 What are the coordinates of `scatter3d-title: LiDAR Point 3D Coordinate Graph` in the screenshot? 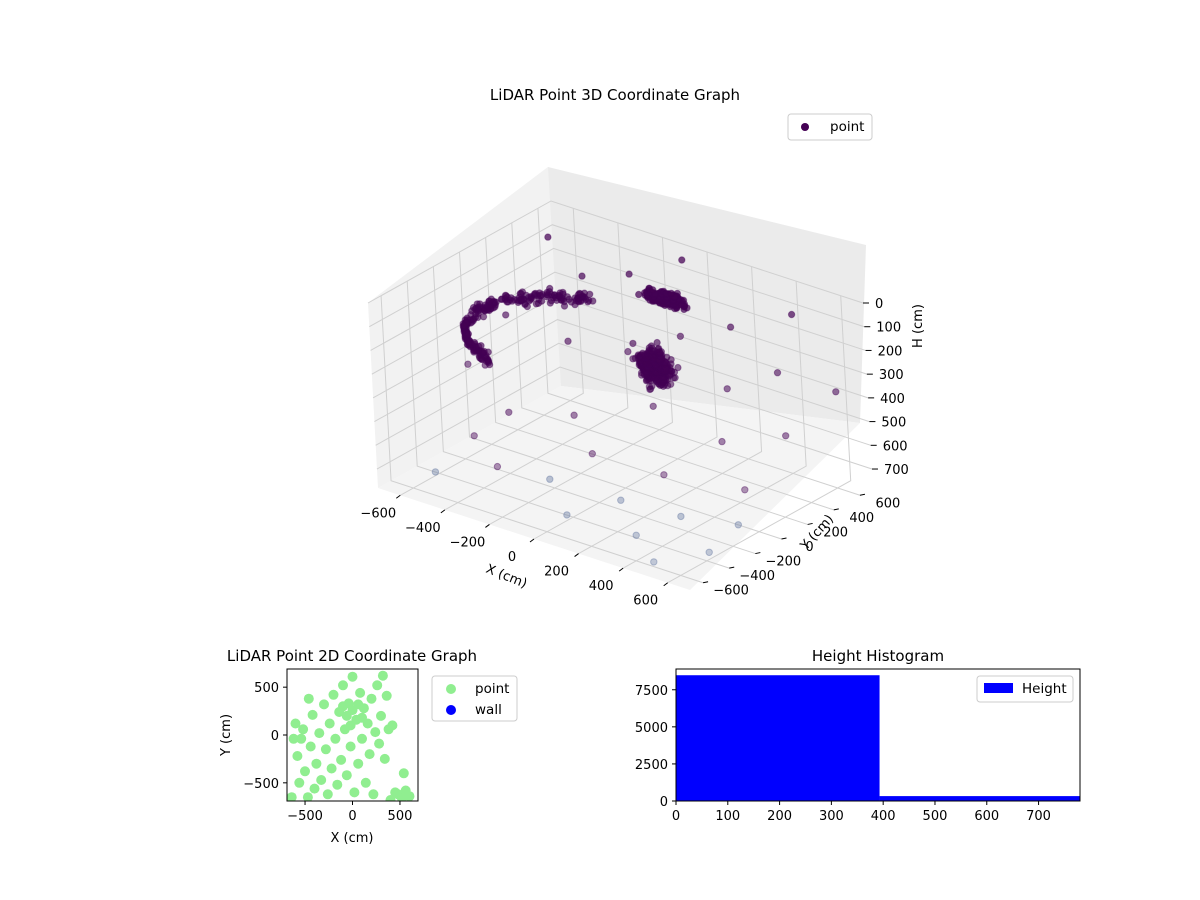 It's located at (615, 95).